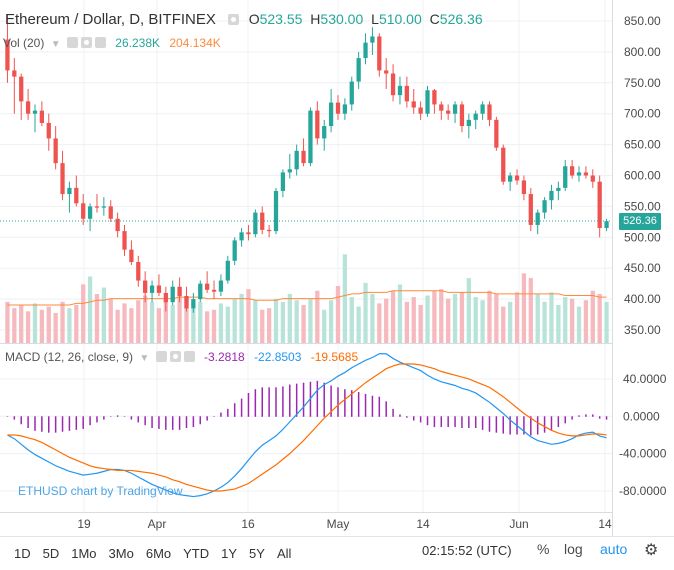 The image size is (674, 570). What do you see at coordinates (229, 553) in the screenshot?
I see `range-button-1y: 1Y` at bounding box center [229, 553].